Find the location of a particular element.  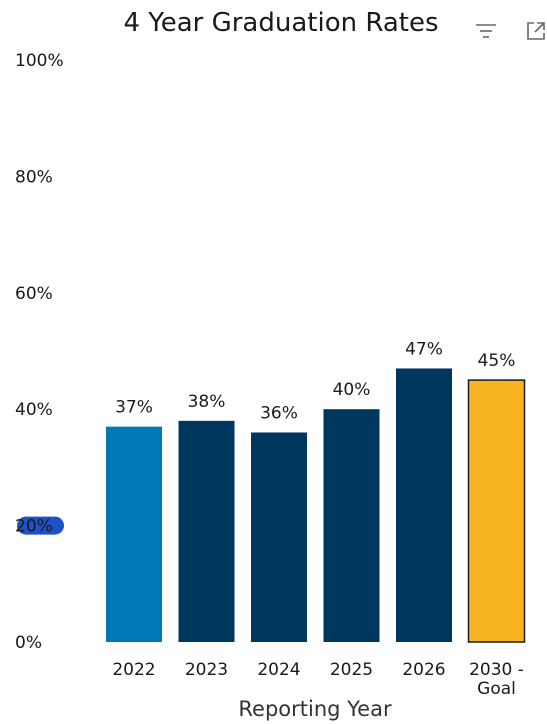

data-label: 40% is located at coordinates (352, 390).